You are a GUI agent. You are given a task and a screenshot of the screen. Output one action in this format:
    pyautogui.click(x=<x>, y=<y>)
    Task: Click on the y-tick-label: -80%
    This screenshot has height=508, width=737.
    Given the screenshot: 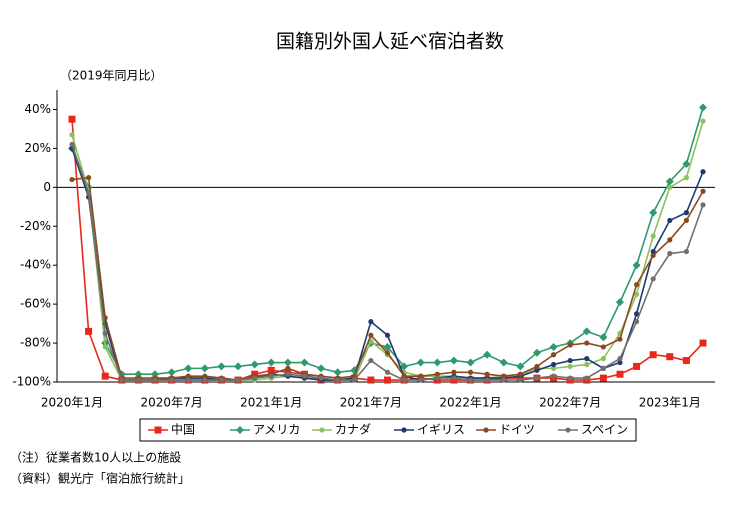 What is the action you would take?
    pyautogui.click(x=35, y=343)
    